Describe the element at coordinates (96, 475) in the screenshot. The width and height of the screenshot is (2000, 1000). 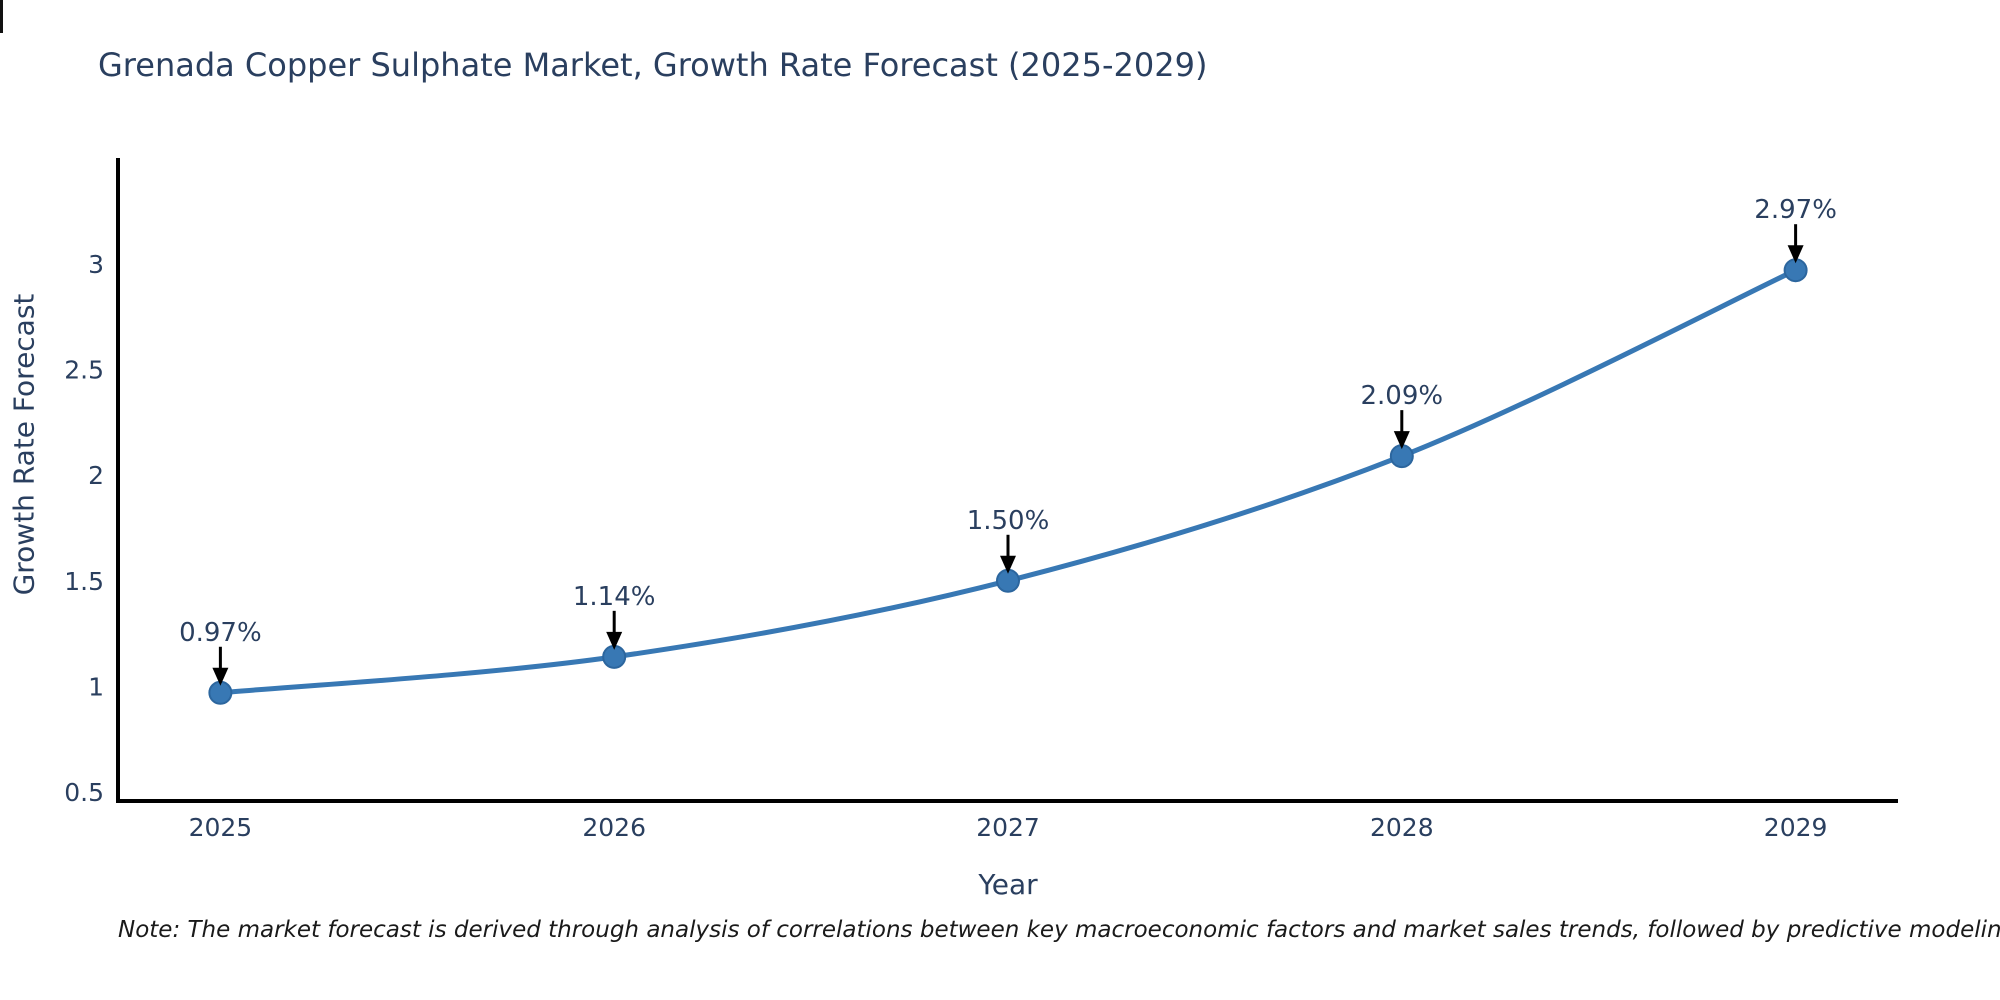
I see `y-tick-label: 2` at that location.